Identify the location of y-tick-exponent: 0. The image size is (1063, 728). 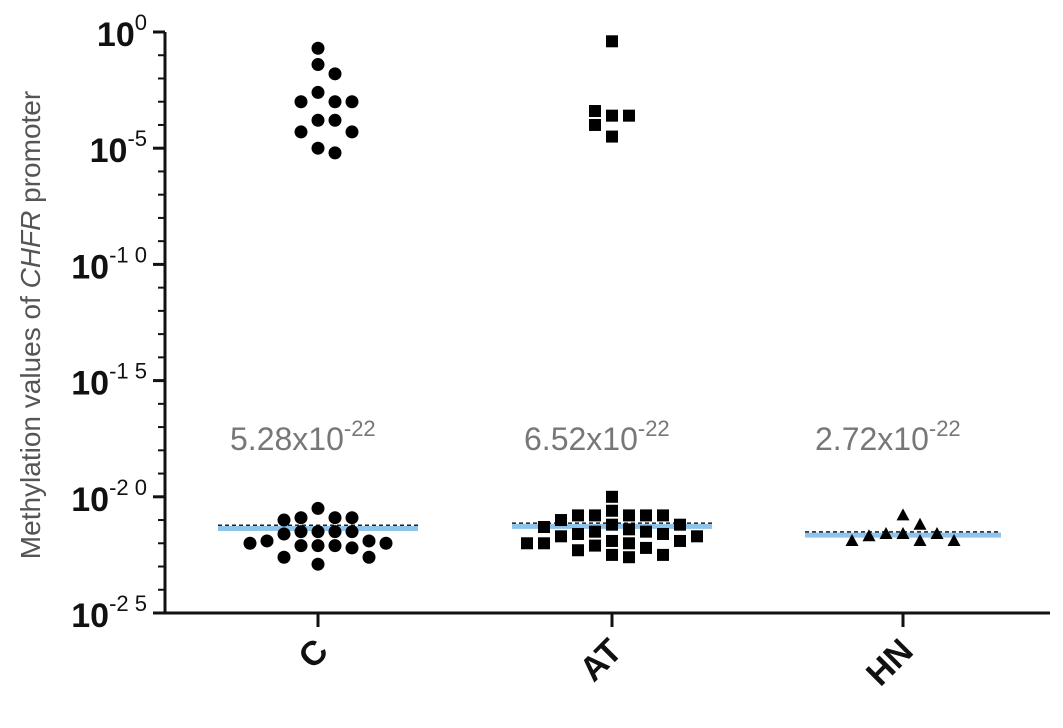
(141, 22).